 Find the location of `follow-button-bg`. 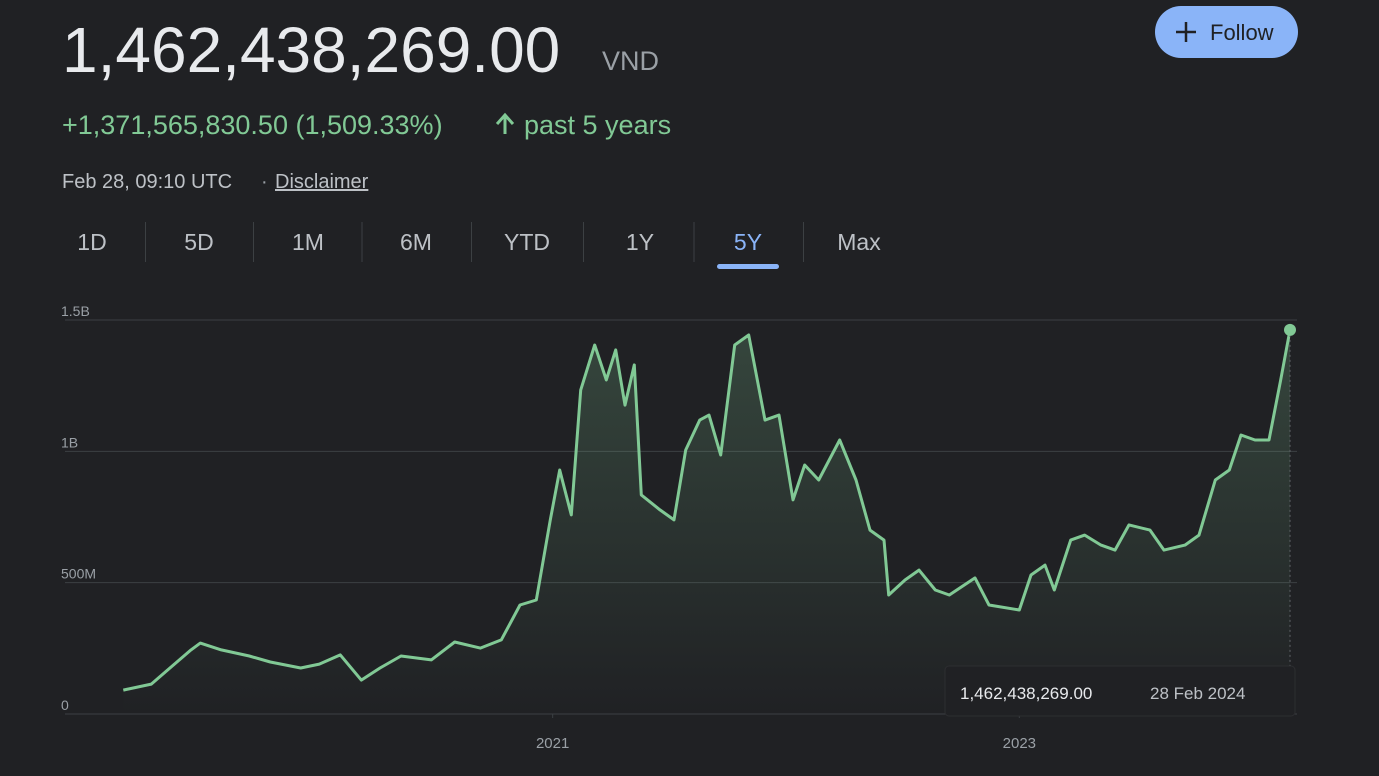

follow-button-bg is located at coordinates (1226, 32).